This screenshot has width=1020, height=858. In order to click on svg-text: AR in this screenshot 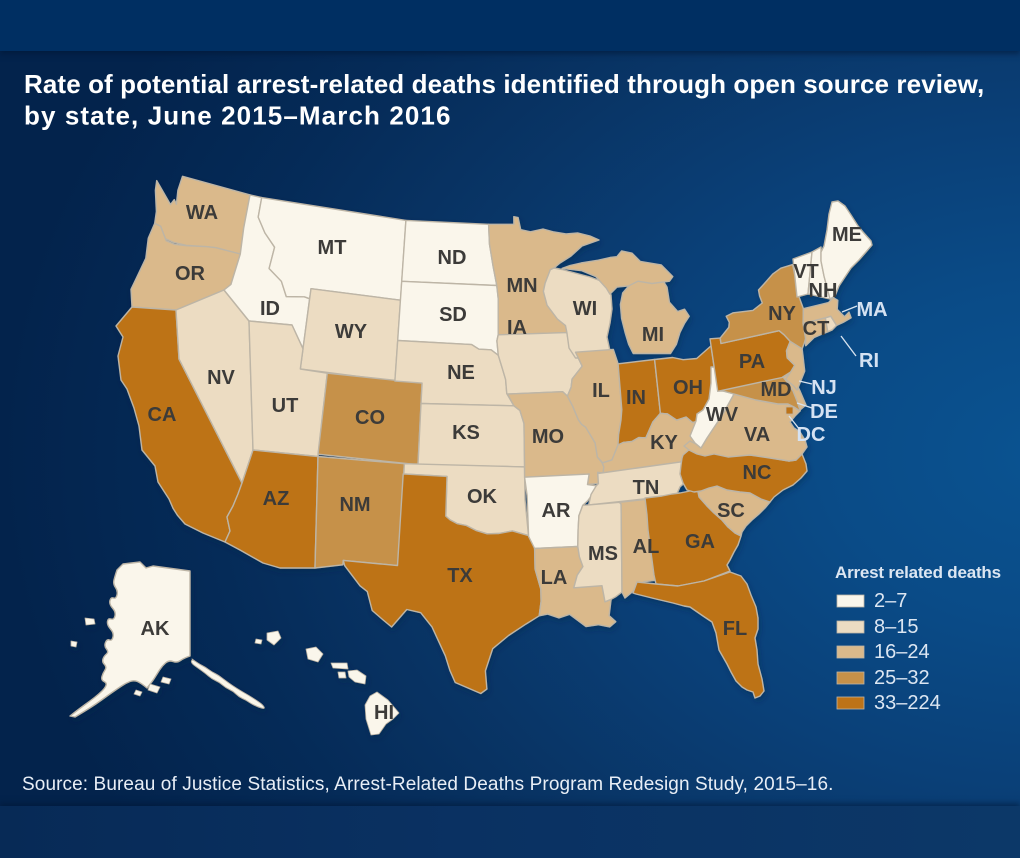, I will do `click(556, 511)`.